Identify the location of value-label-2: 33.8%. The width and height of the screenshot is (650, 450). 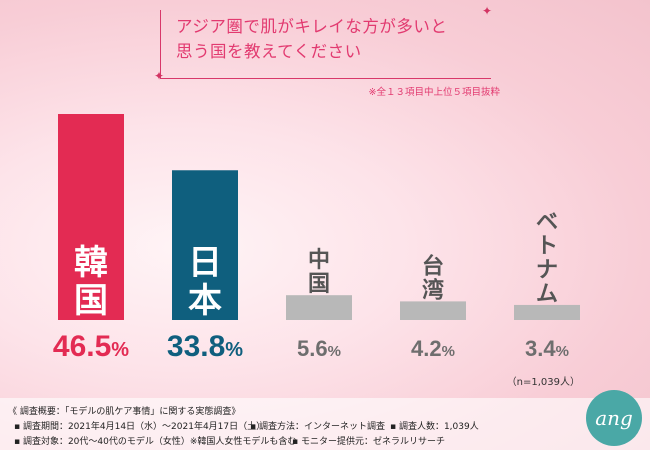
(205, 346).